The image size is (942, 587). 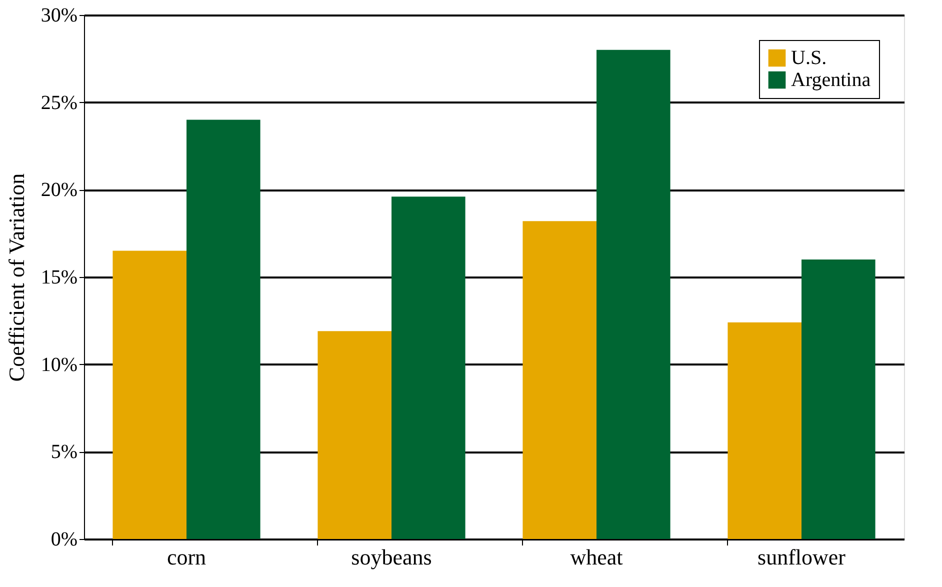 What do you see at coordinates (59, 15) in the screenshot?
I see `y-tick-label: 30%` at bounding box center [59, 15].